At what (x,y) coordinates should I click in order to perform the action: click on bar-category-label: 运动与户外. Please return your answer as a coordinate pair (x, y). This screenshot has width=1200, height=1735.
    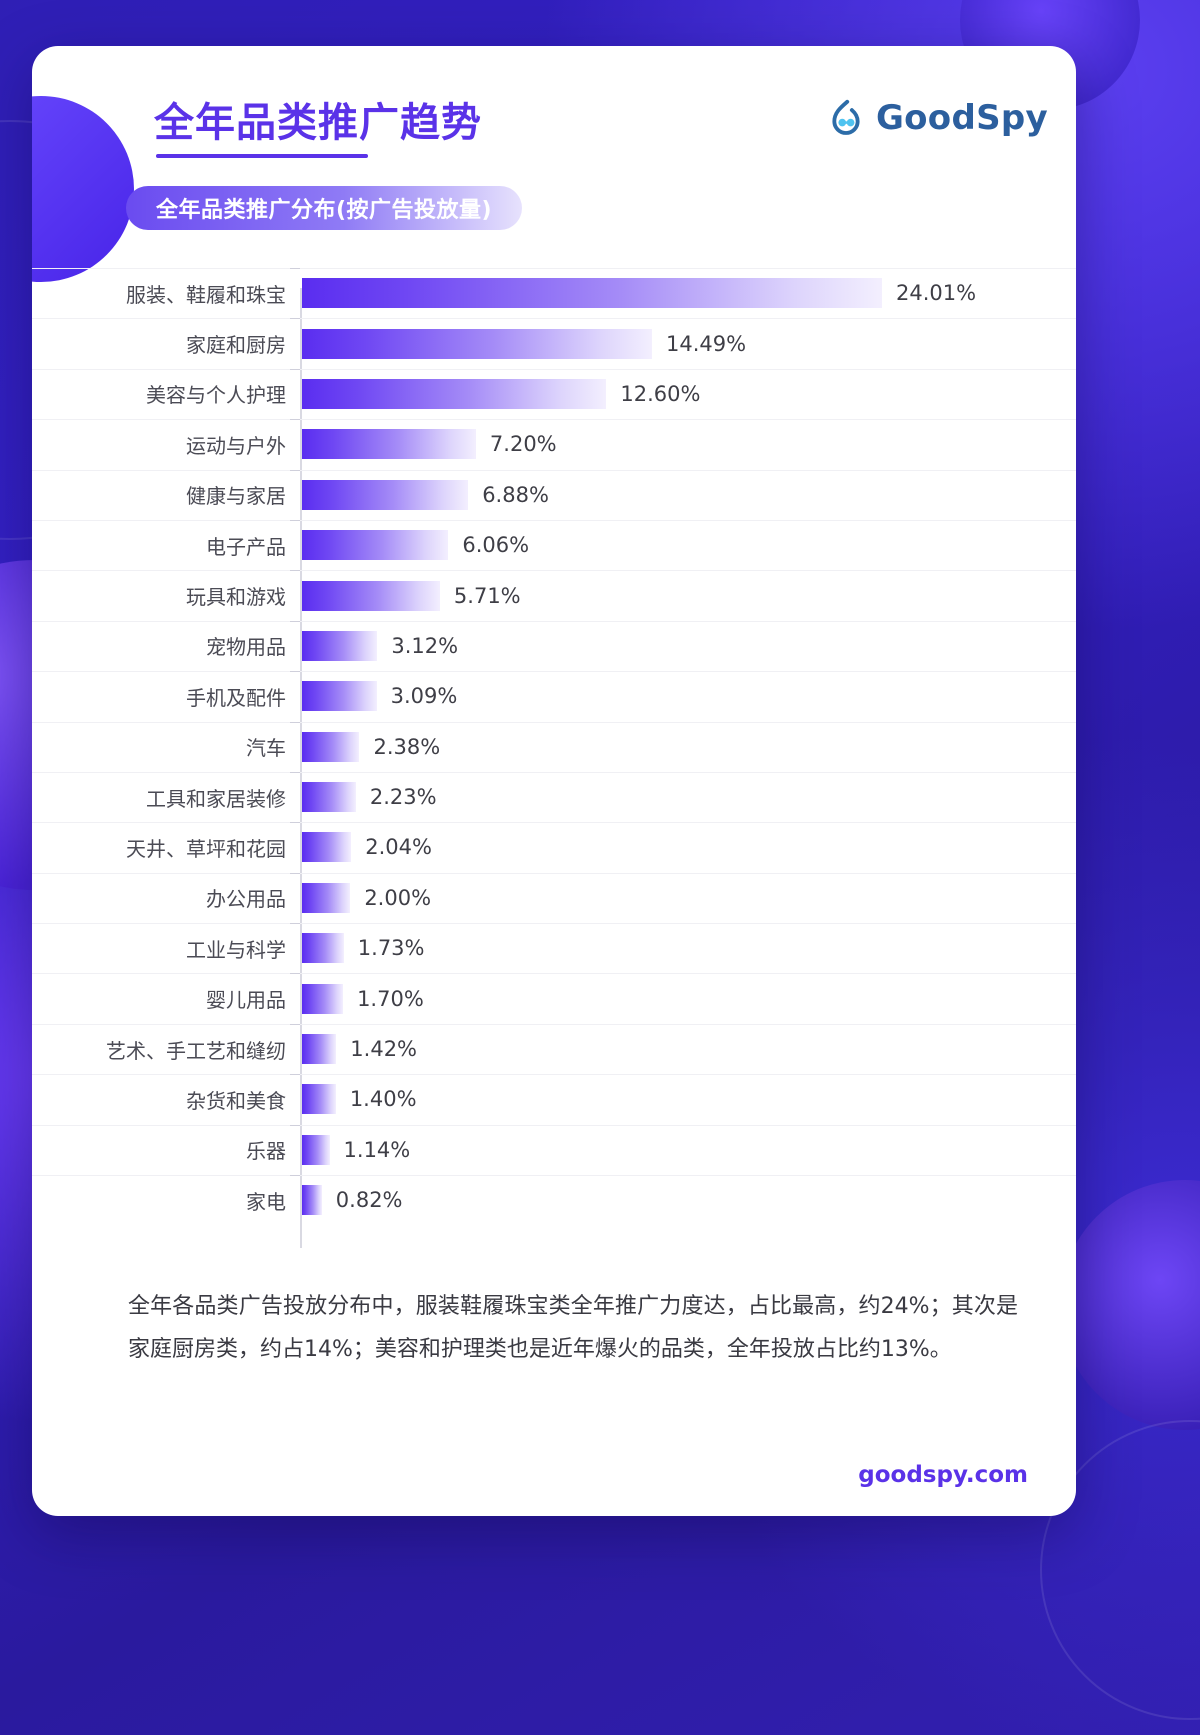
    Looking at the image, I should click on (236, 445).